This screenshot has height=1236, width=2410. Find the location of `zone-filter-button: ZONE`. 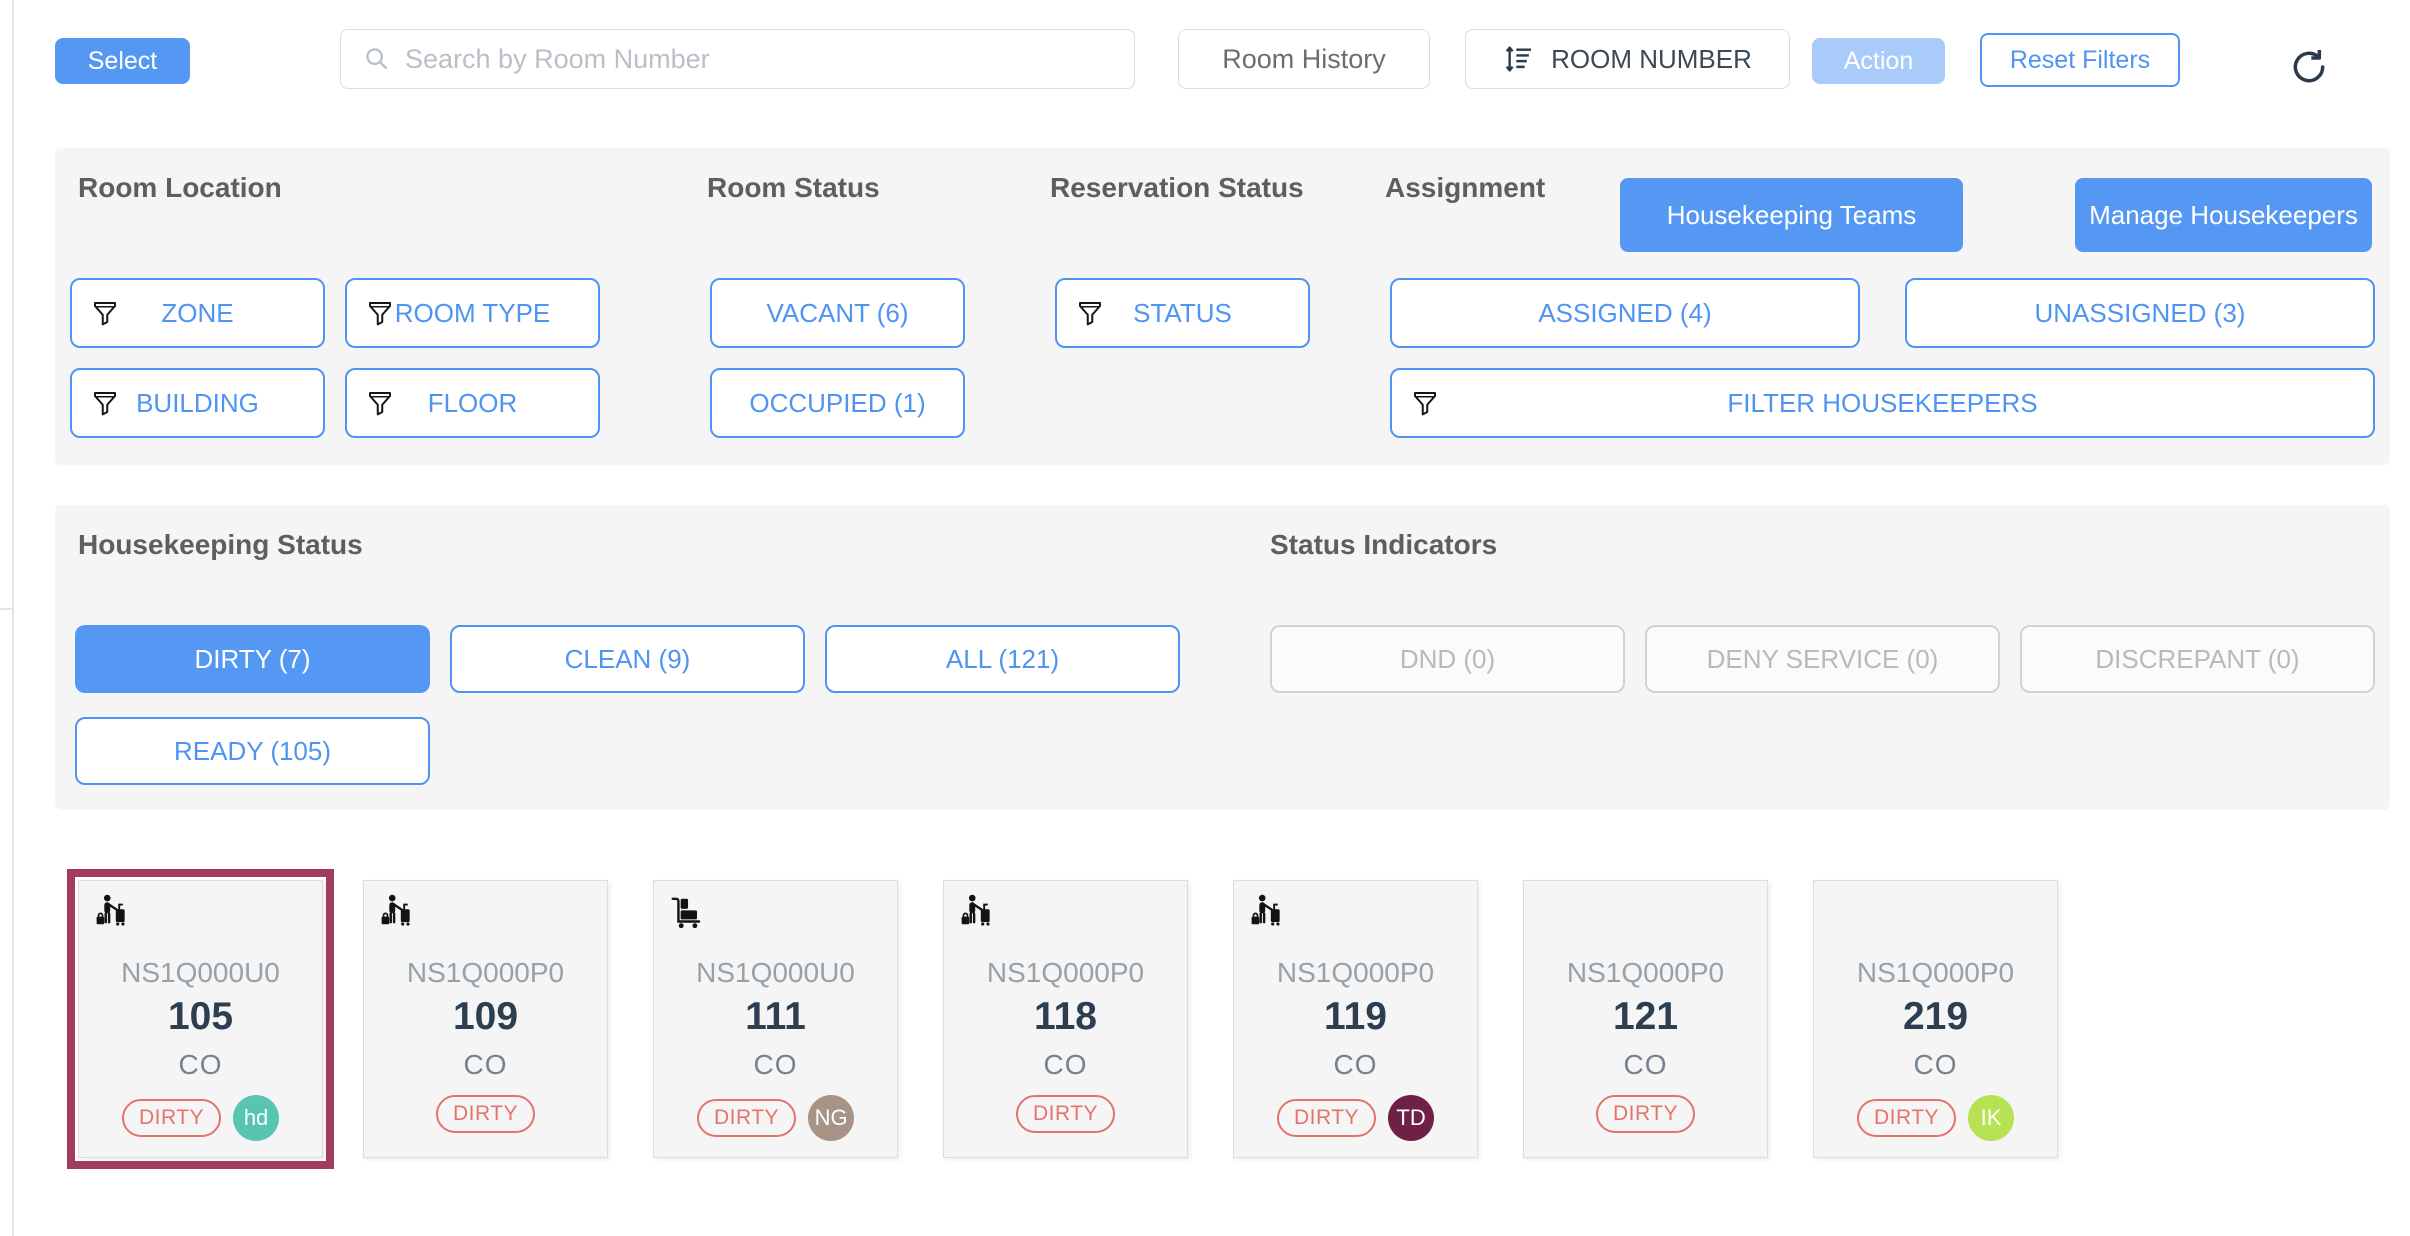

zone-filter-button: ZONE is located at coordinates (197, 313).